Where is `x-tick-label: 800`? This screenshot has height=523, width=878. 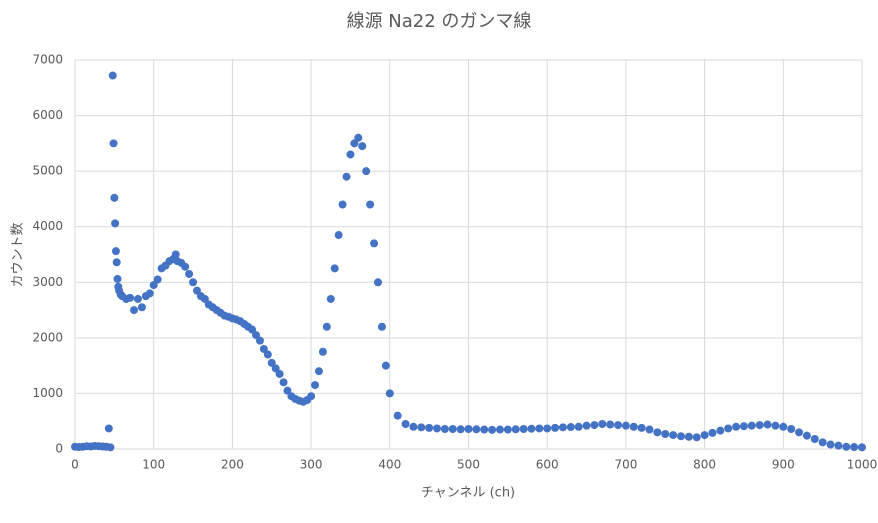 x-tick-label: 800 is located at coordinates (704, 465).